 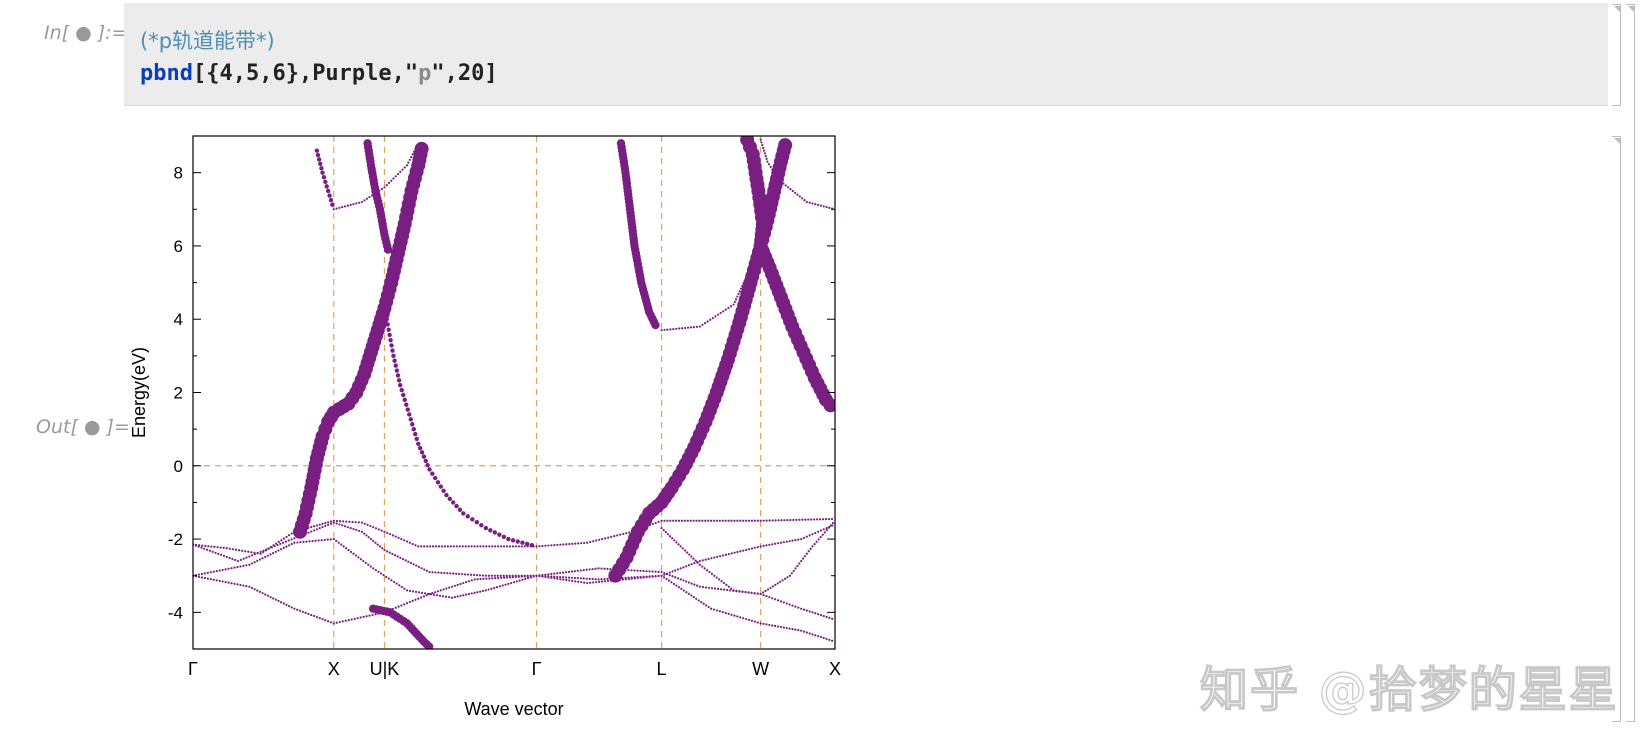 What do you see at coordinates (866, 54) in the screenshot?
I see `input-cell: (*p轨道能带*) pbnd[{4,5,6},Purple,"p",20]` at bounding box center [866, 54].